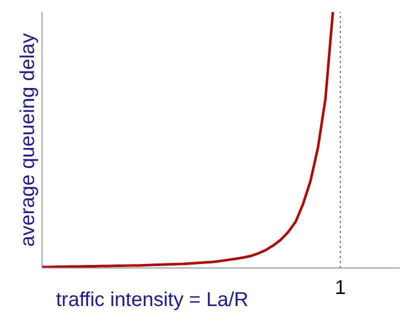 The image size is (414, 323). I want to click on y-axis-title: average queueing delay, so click(28, 140).